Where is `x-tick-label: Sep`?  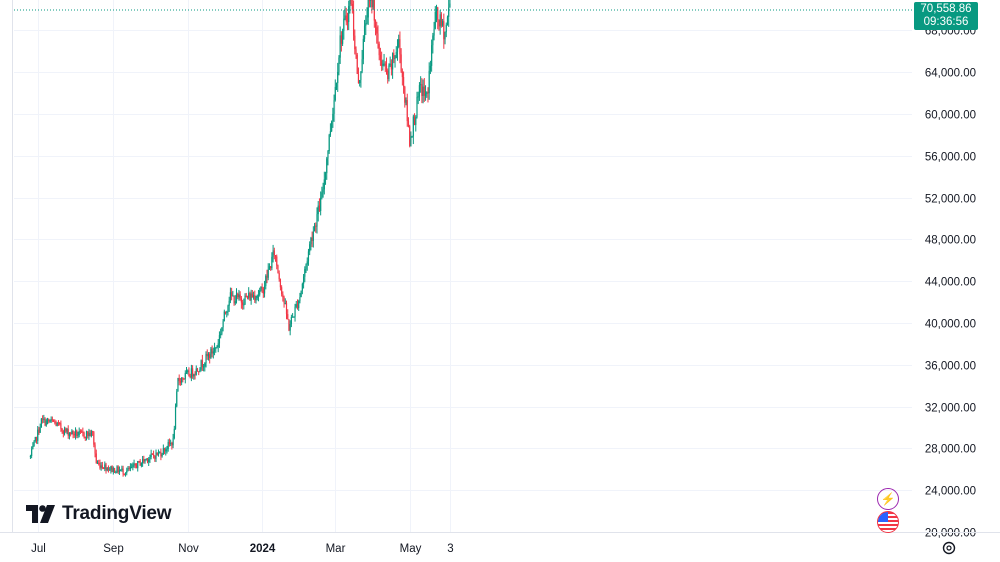 x-tick-label: Sep is located at coordinates (113, 549).